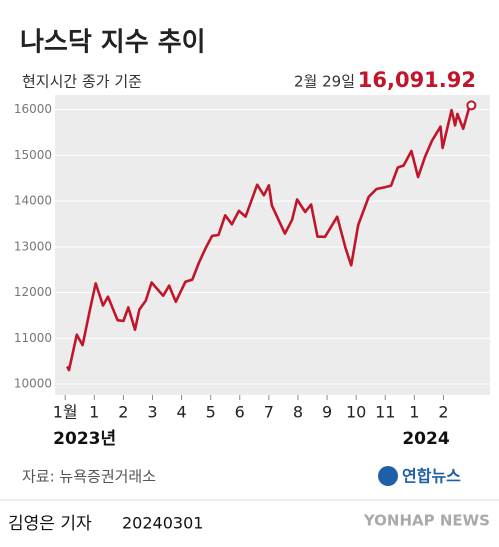  I want to click on y-tick-label: 10000, so click(33, 384).